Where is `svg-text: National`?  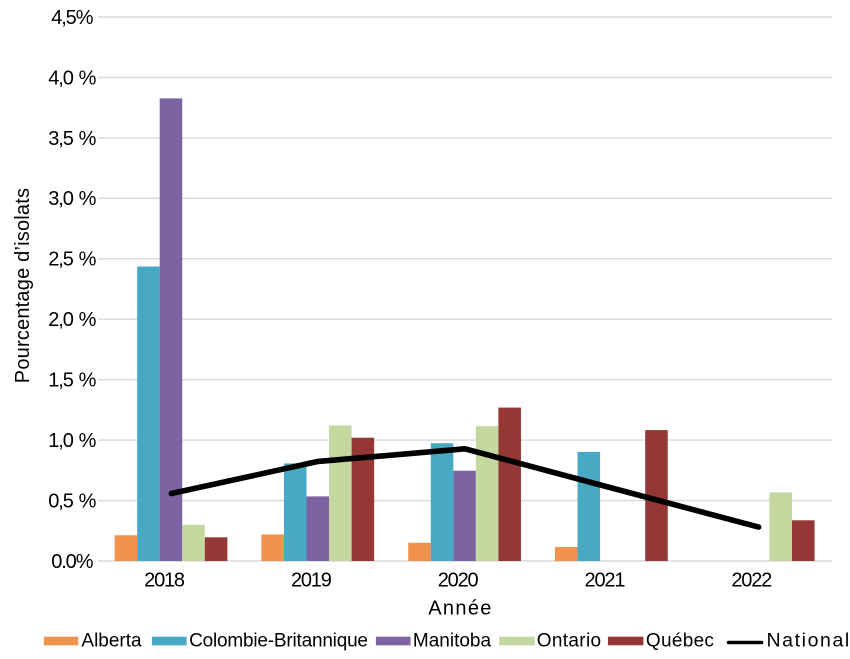 svg-text: National is located at coordinates (808, 641).